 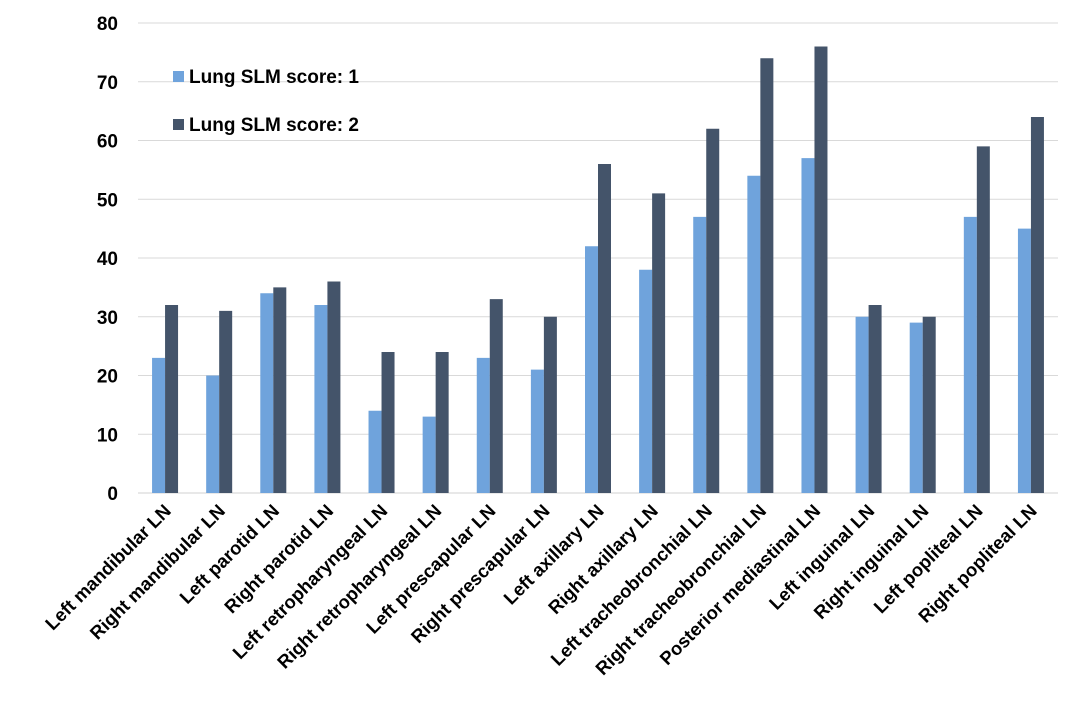 I want to click on y-tick-label: 40, so click(x=107, y=259).